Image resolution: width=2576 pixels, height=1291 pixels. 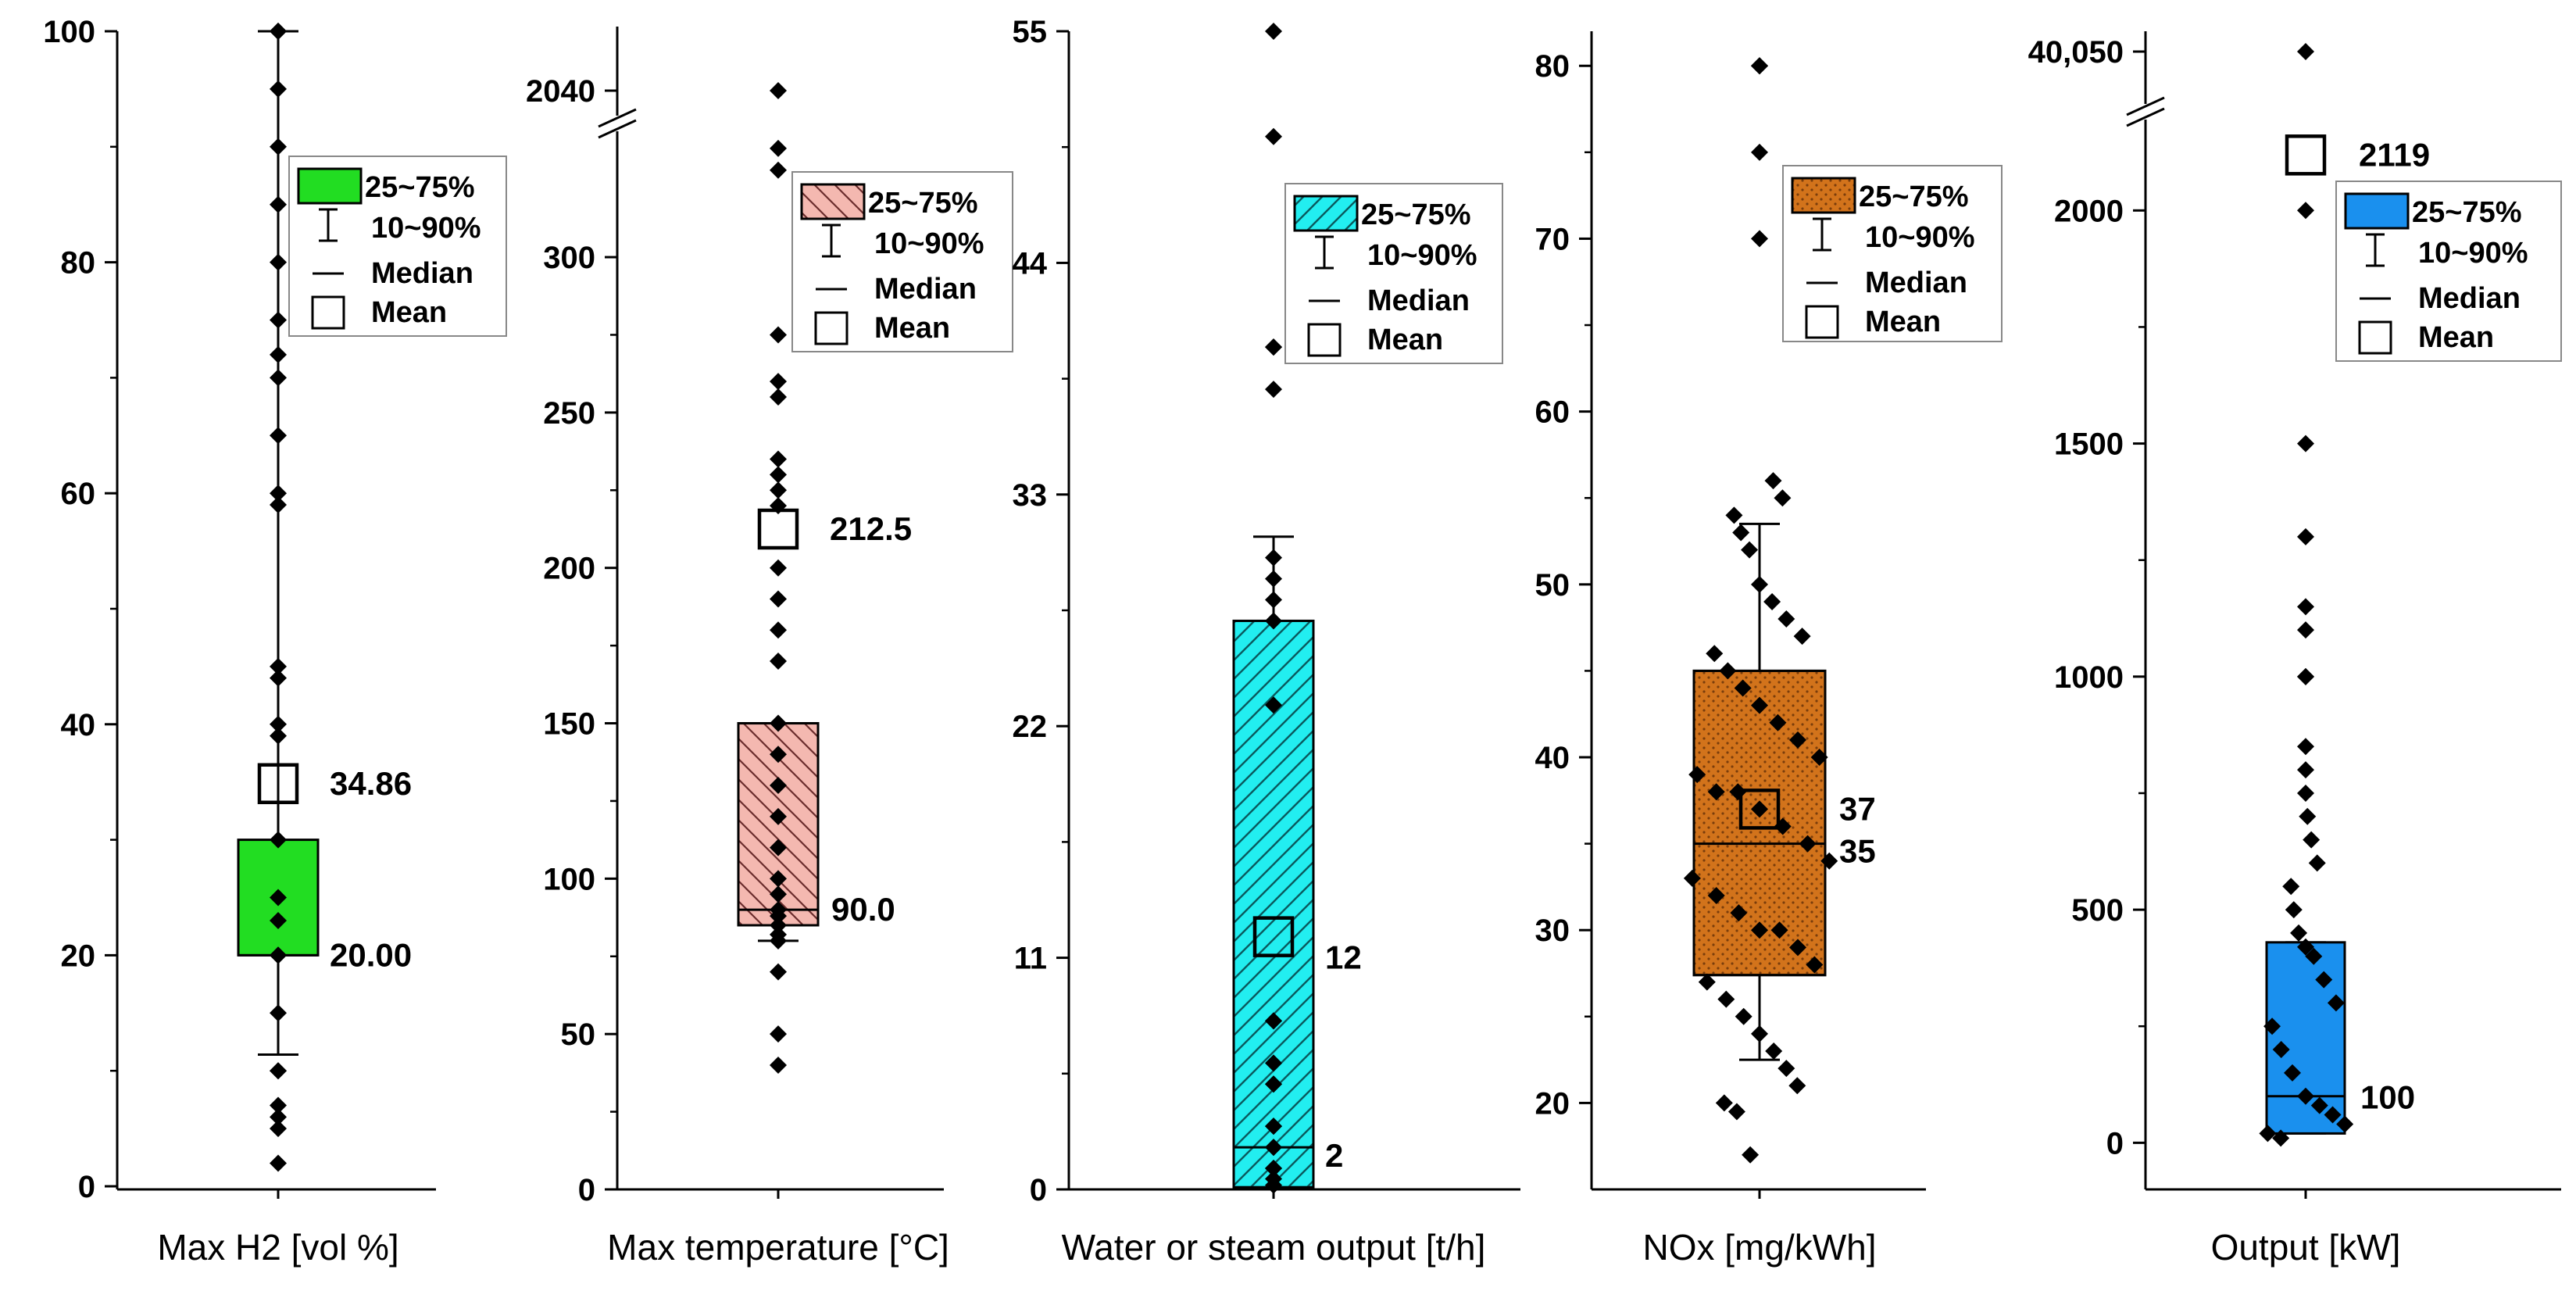 I want to click on y-tick-label: 40,050, so click(x=2076, y=52).